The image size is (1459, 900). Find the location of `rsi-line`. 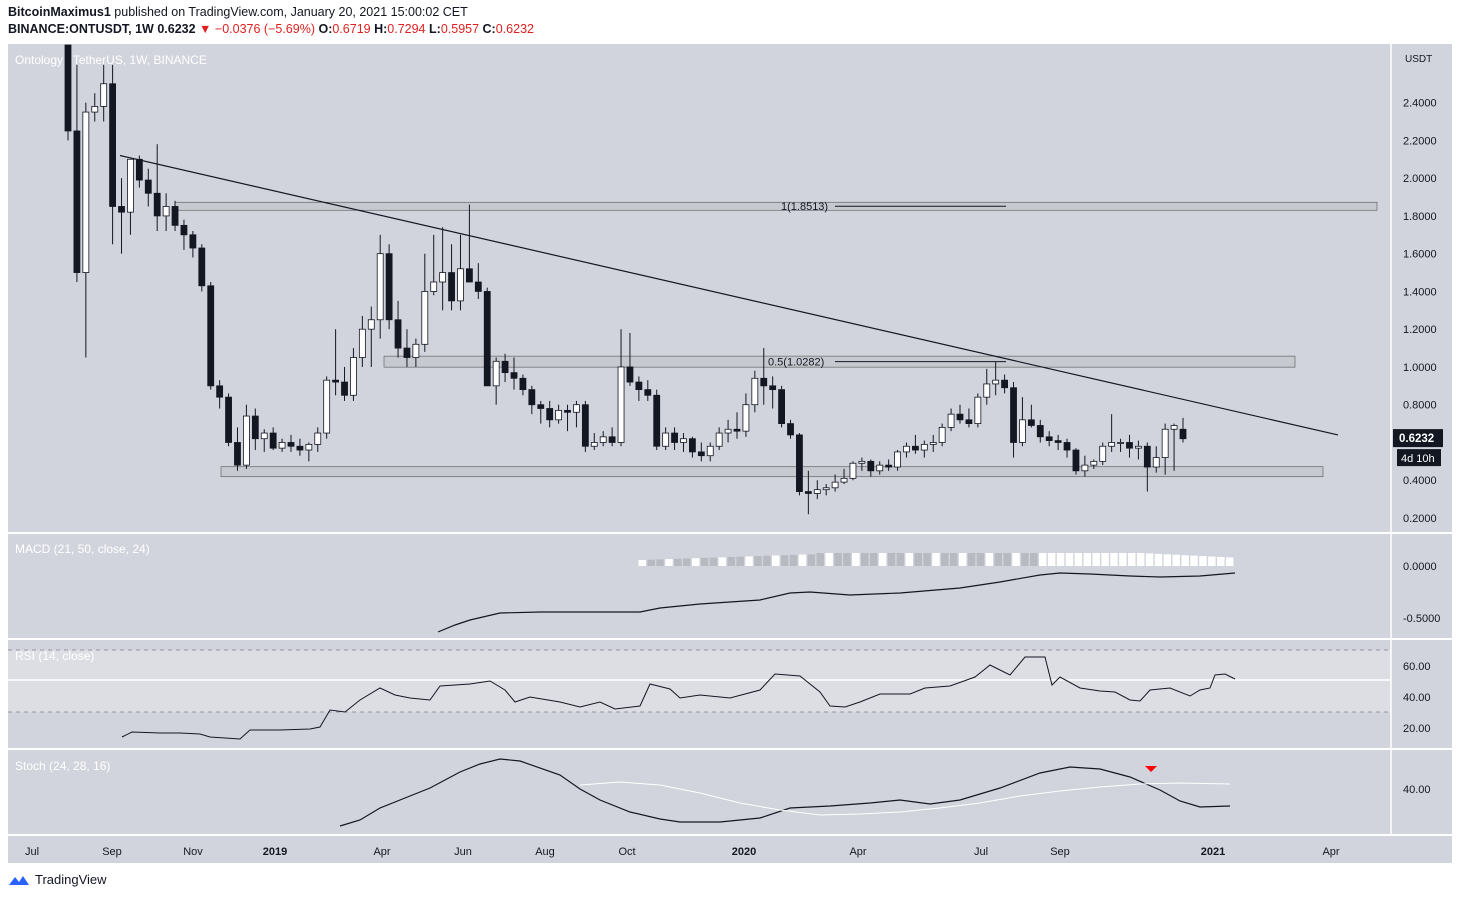

rsi-line is located at coordinates (678, 698).